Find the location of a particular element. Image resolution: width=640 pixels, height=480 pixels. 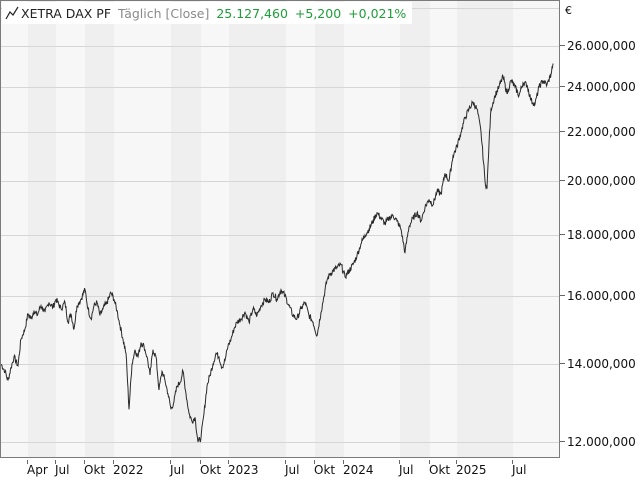

last-price: 25.127,460 is located at coordinates (252, 13).